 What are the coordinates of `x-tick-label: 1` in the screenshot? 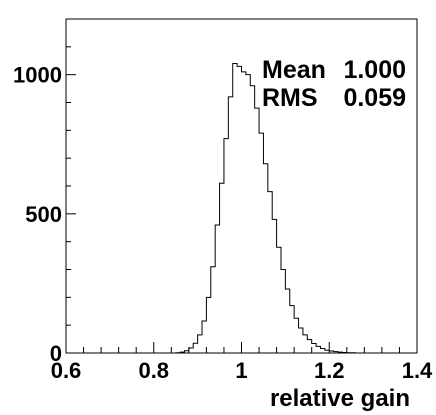 It's located at (241, 370).